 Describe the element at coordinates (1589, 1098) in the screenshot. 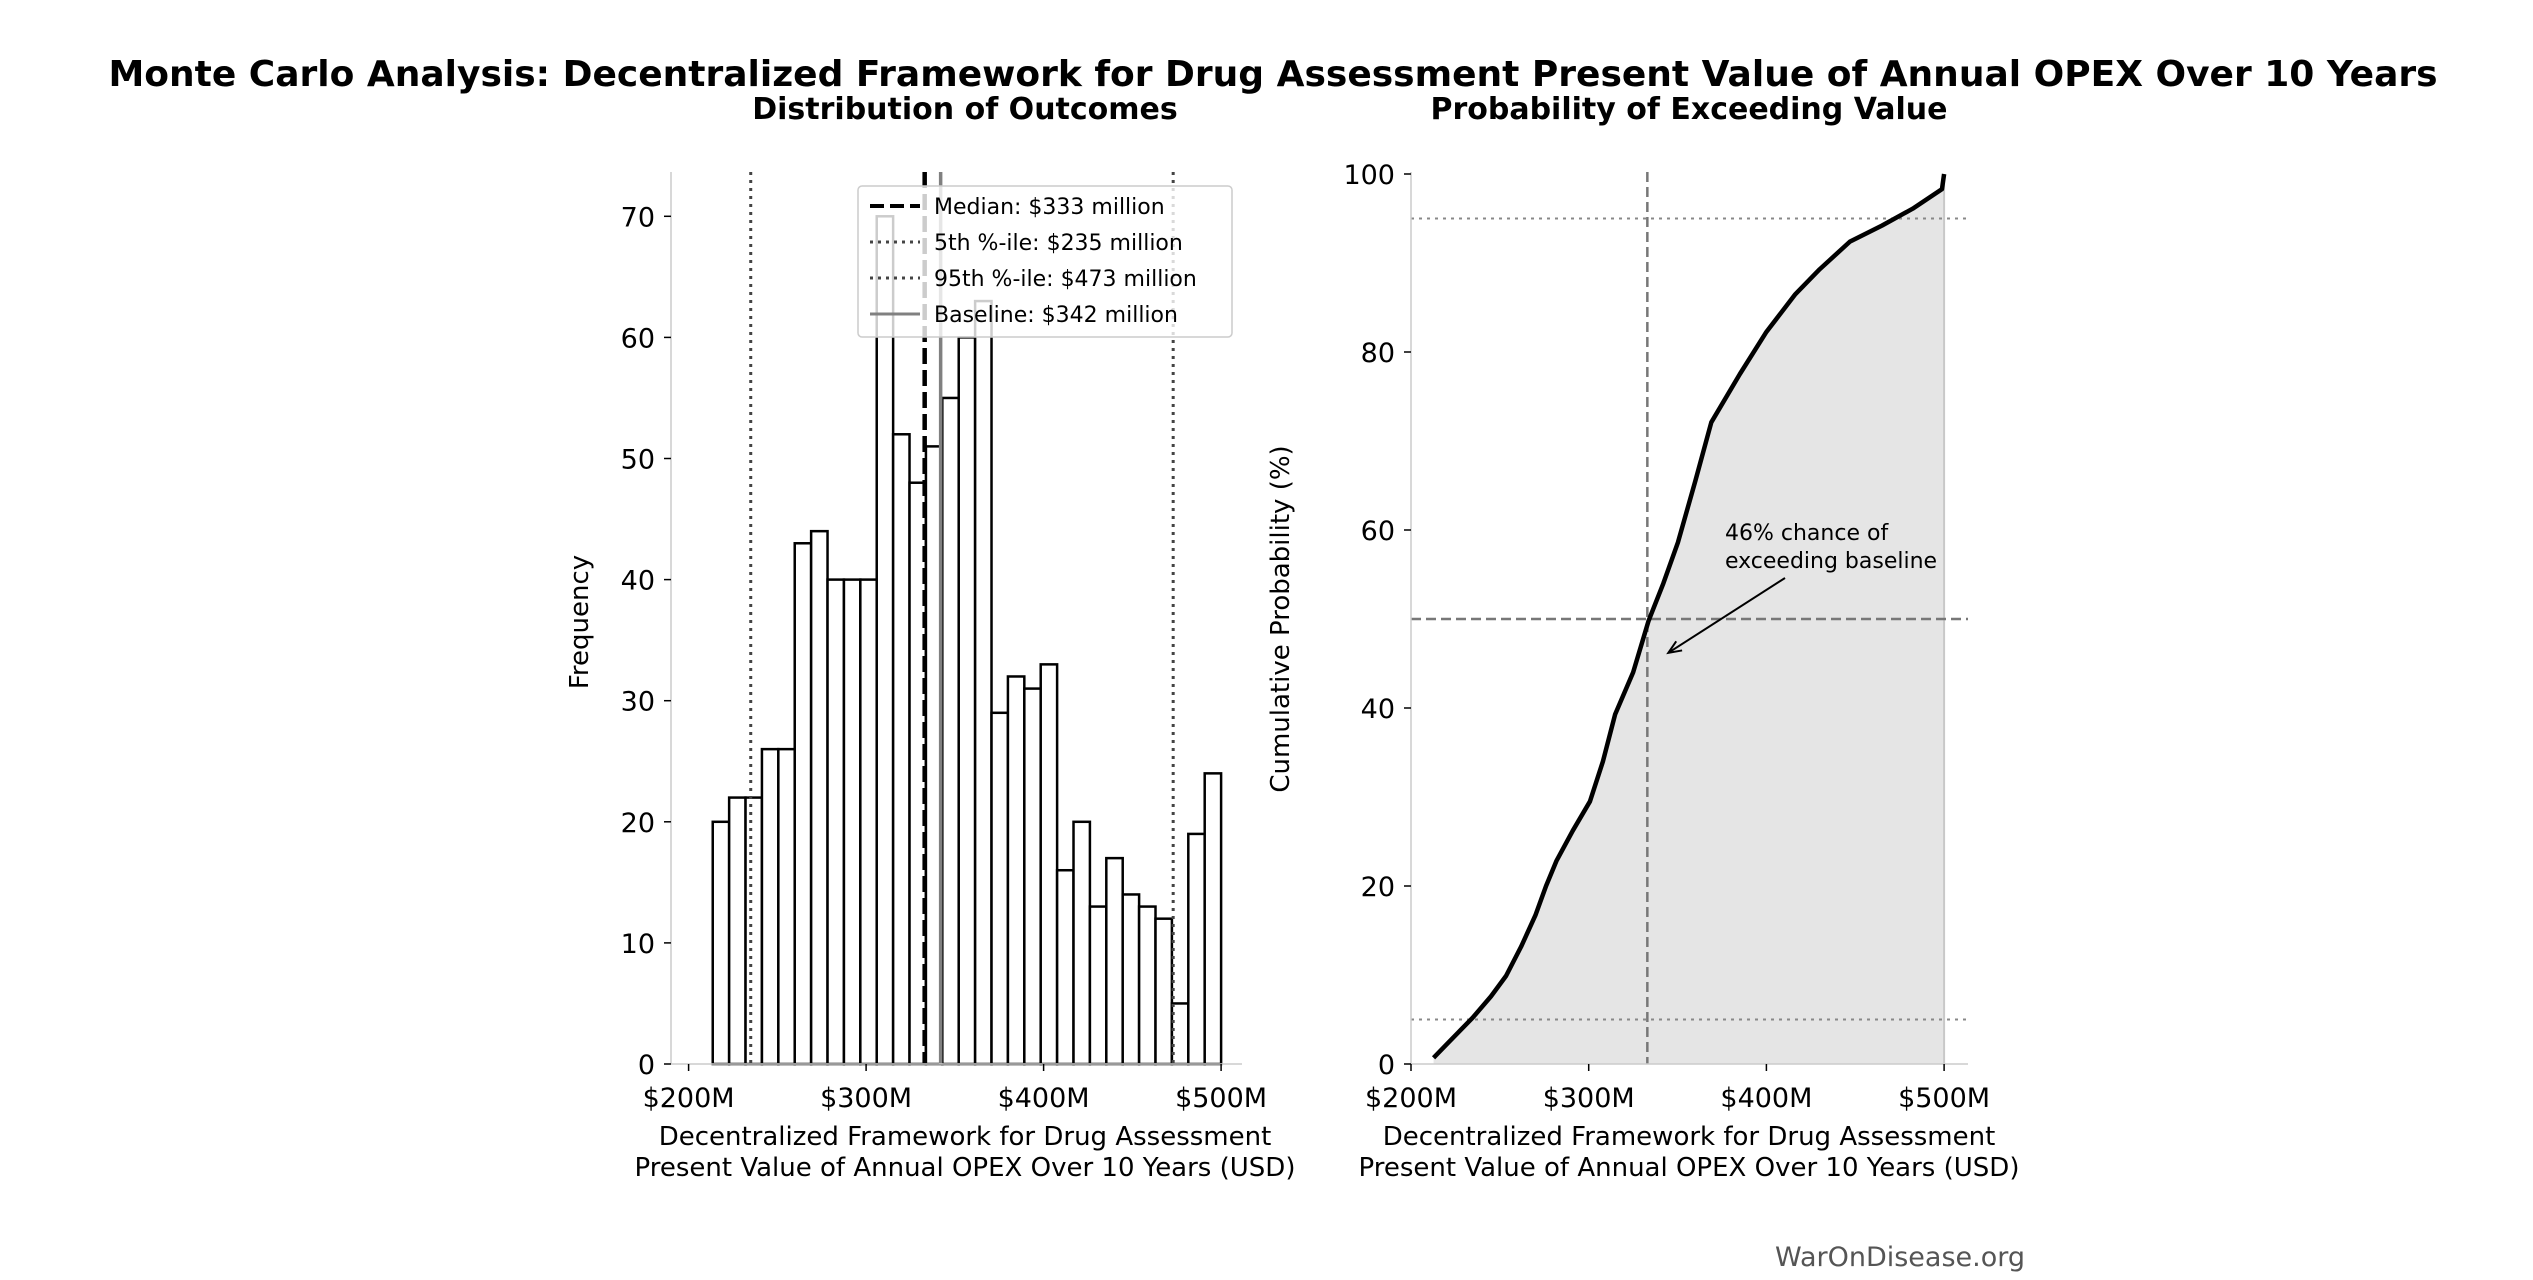

I see `cdf-xtick-label: $300M` at that location.